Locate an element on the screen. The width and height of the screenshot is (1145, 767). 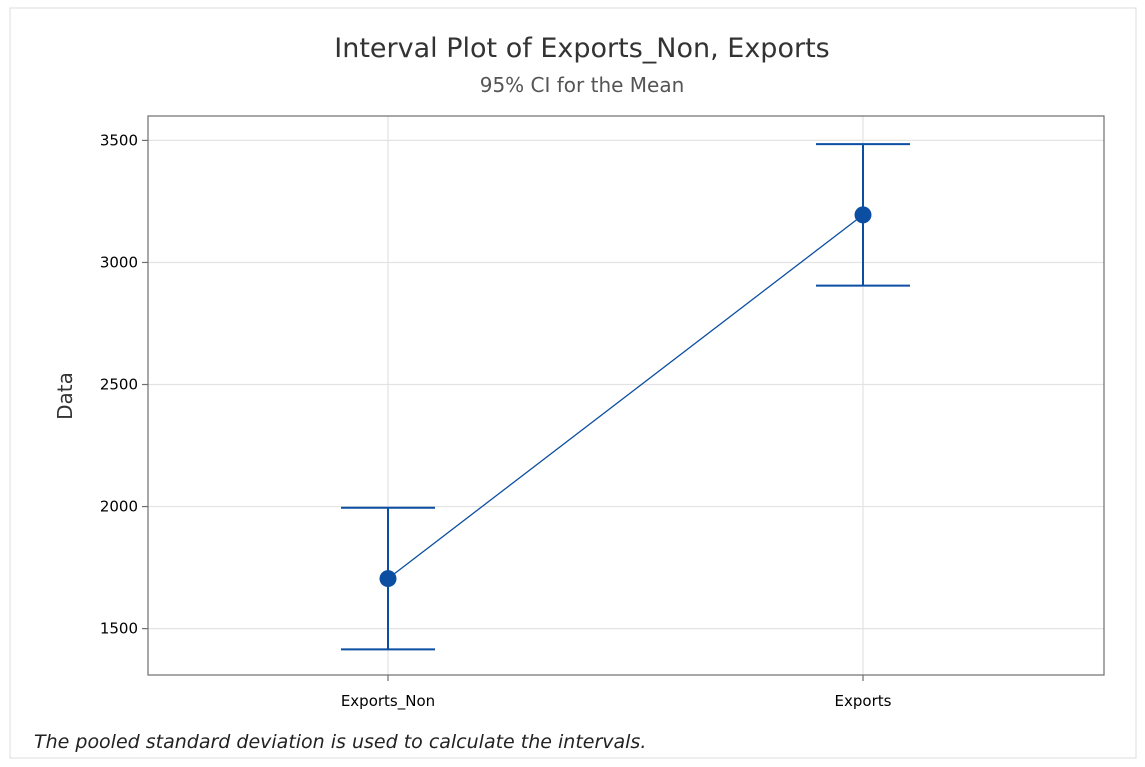
y-tick-label: 3500 is located at coordinates (119, 140).